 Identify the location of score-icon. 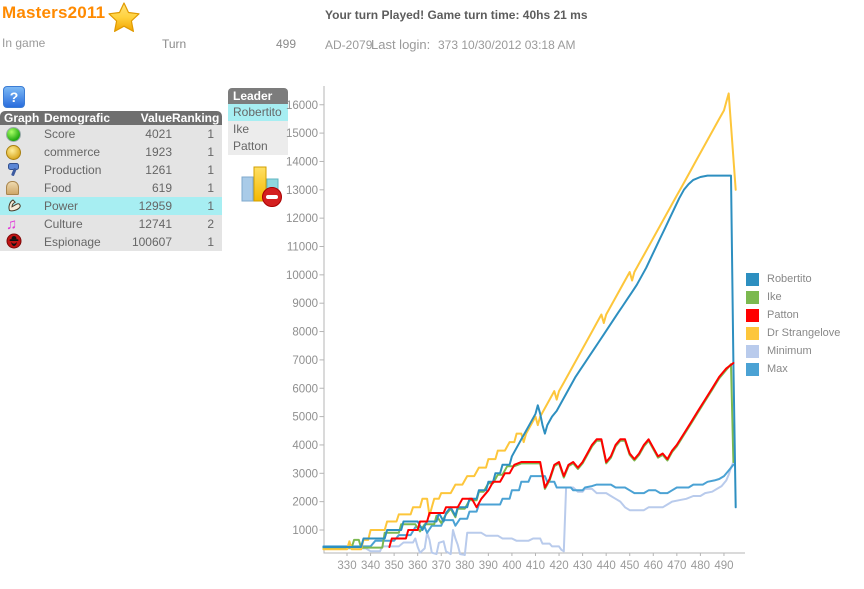
(13, 134).